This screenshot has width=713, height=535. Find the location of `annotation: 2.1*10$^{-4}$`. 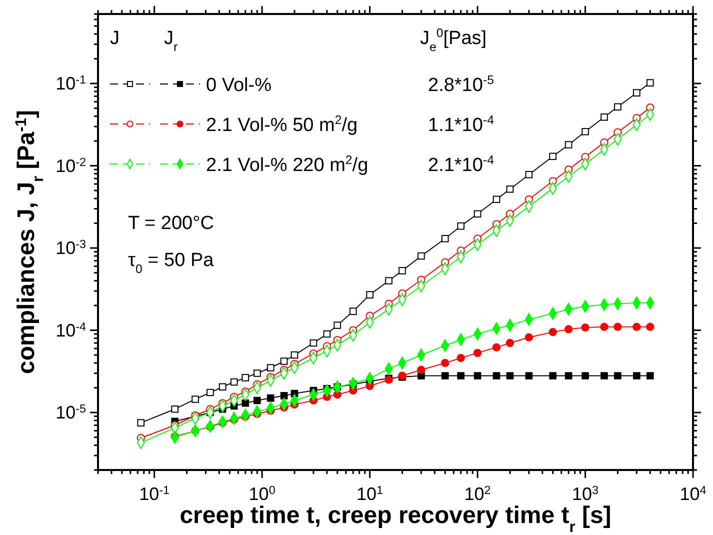

annotation: 2.1*10$^{-4}$ is located at coordinates (461, 164).